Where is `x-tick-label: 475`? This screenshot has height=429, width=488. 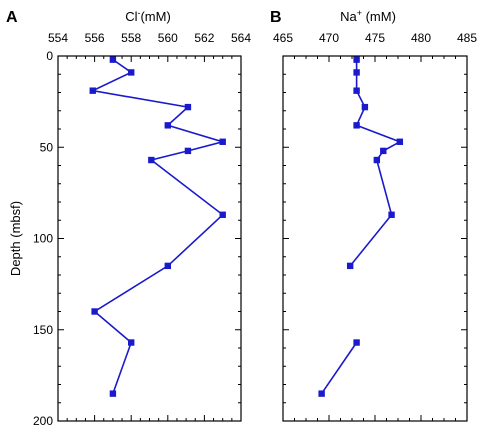 x-tick-label: 475 is located at coordinates (375, 38).